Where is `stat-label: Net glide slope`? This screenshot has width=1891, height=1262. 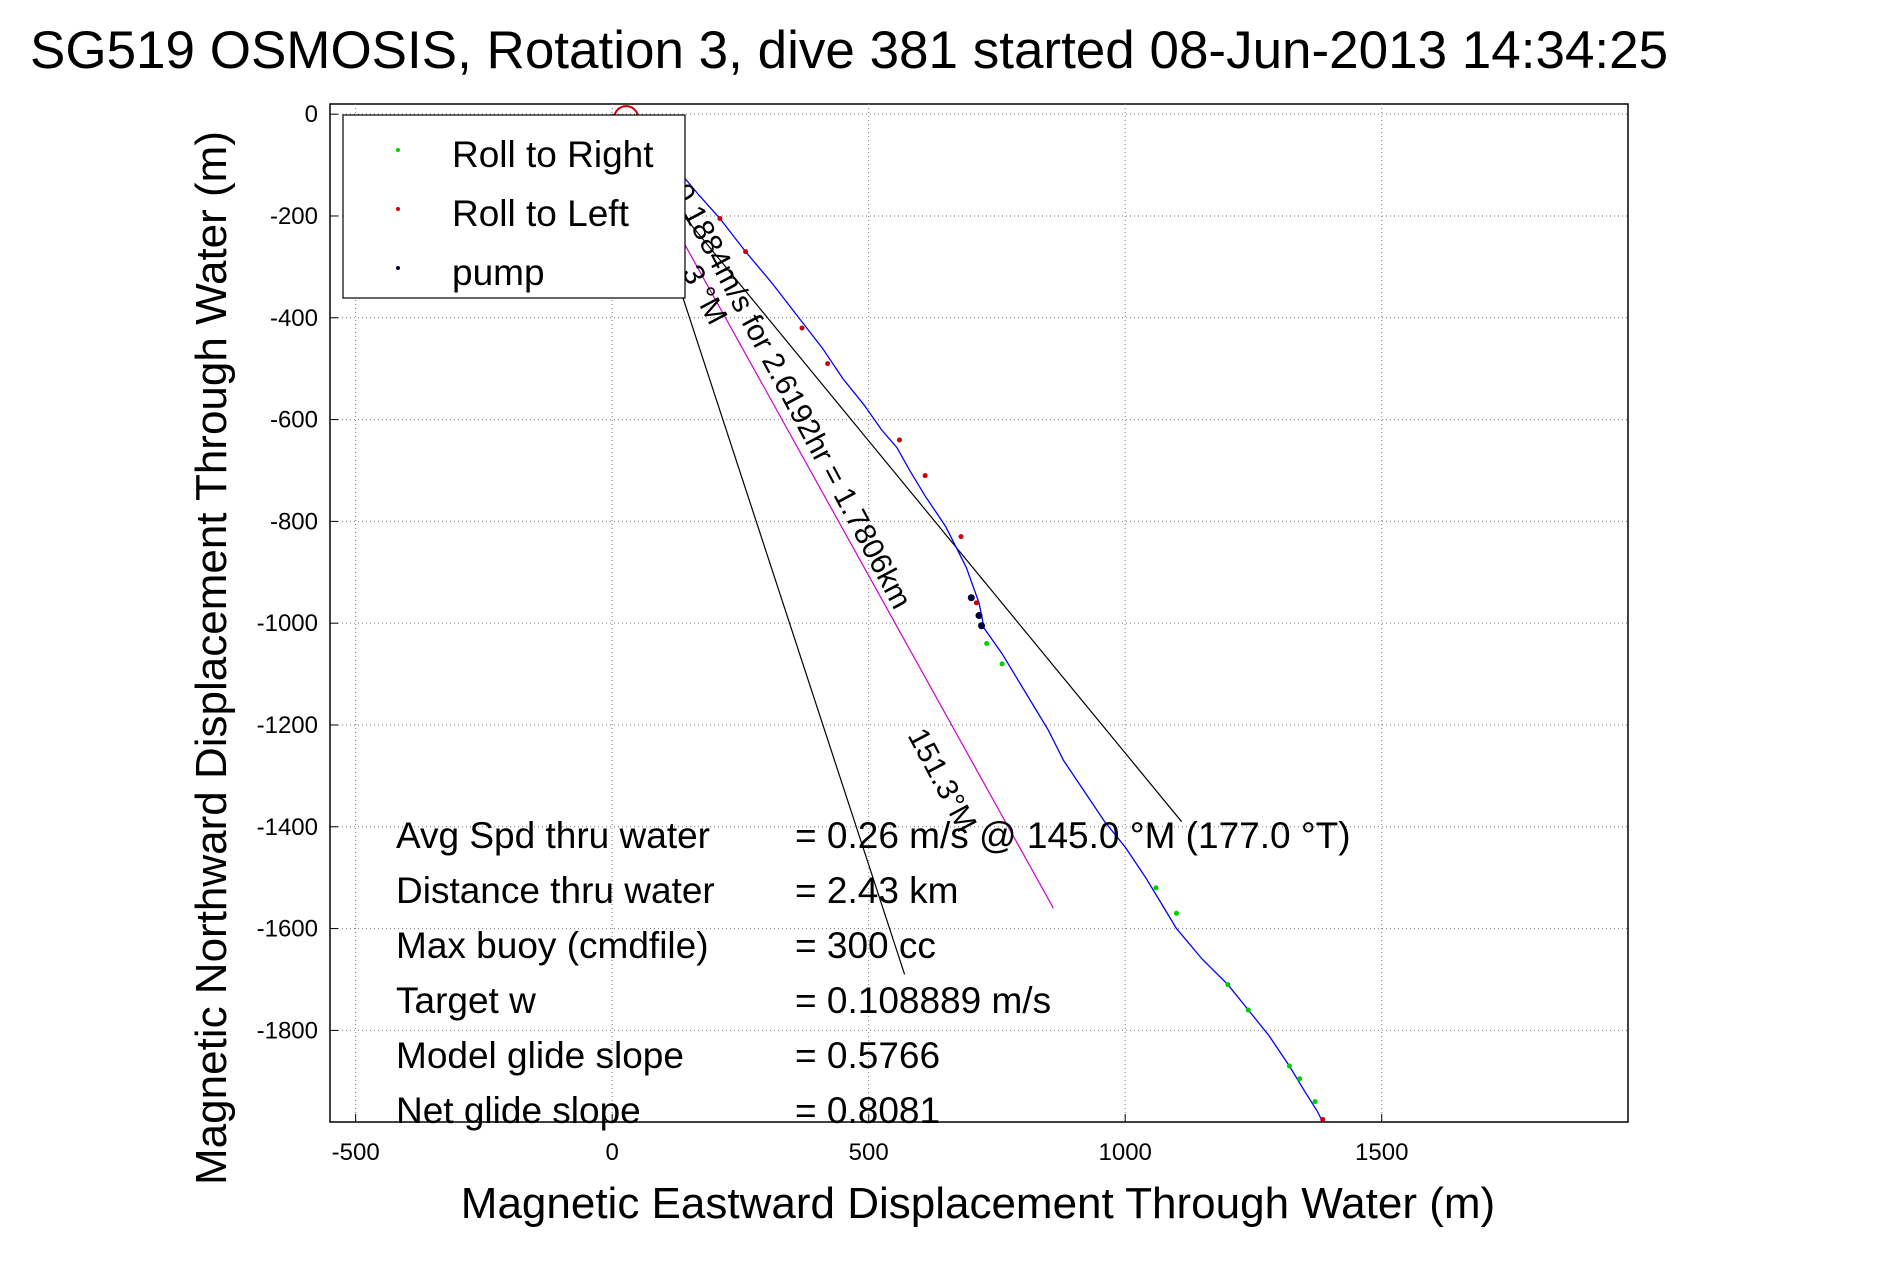
stat-label: Net glide slope is located at coordinates (518, 1110).